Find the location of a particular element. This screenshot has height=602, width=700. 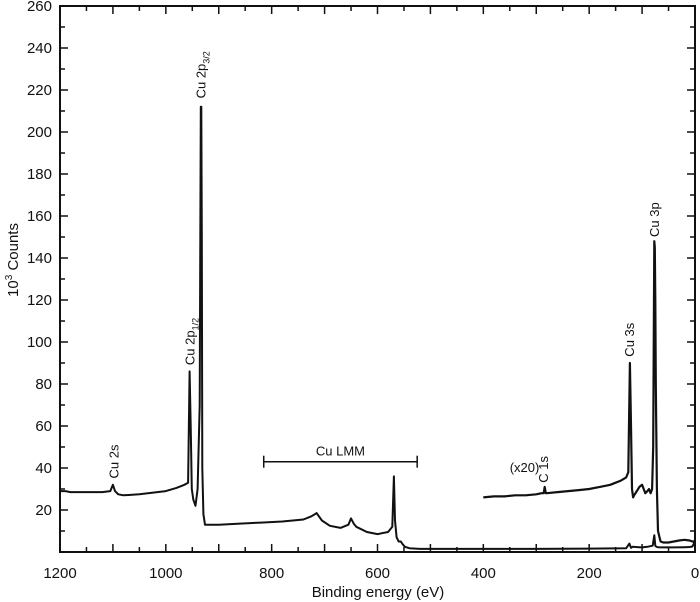

y-tick-label: 140 is located at coordinates (39, 258).